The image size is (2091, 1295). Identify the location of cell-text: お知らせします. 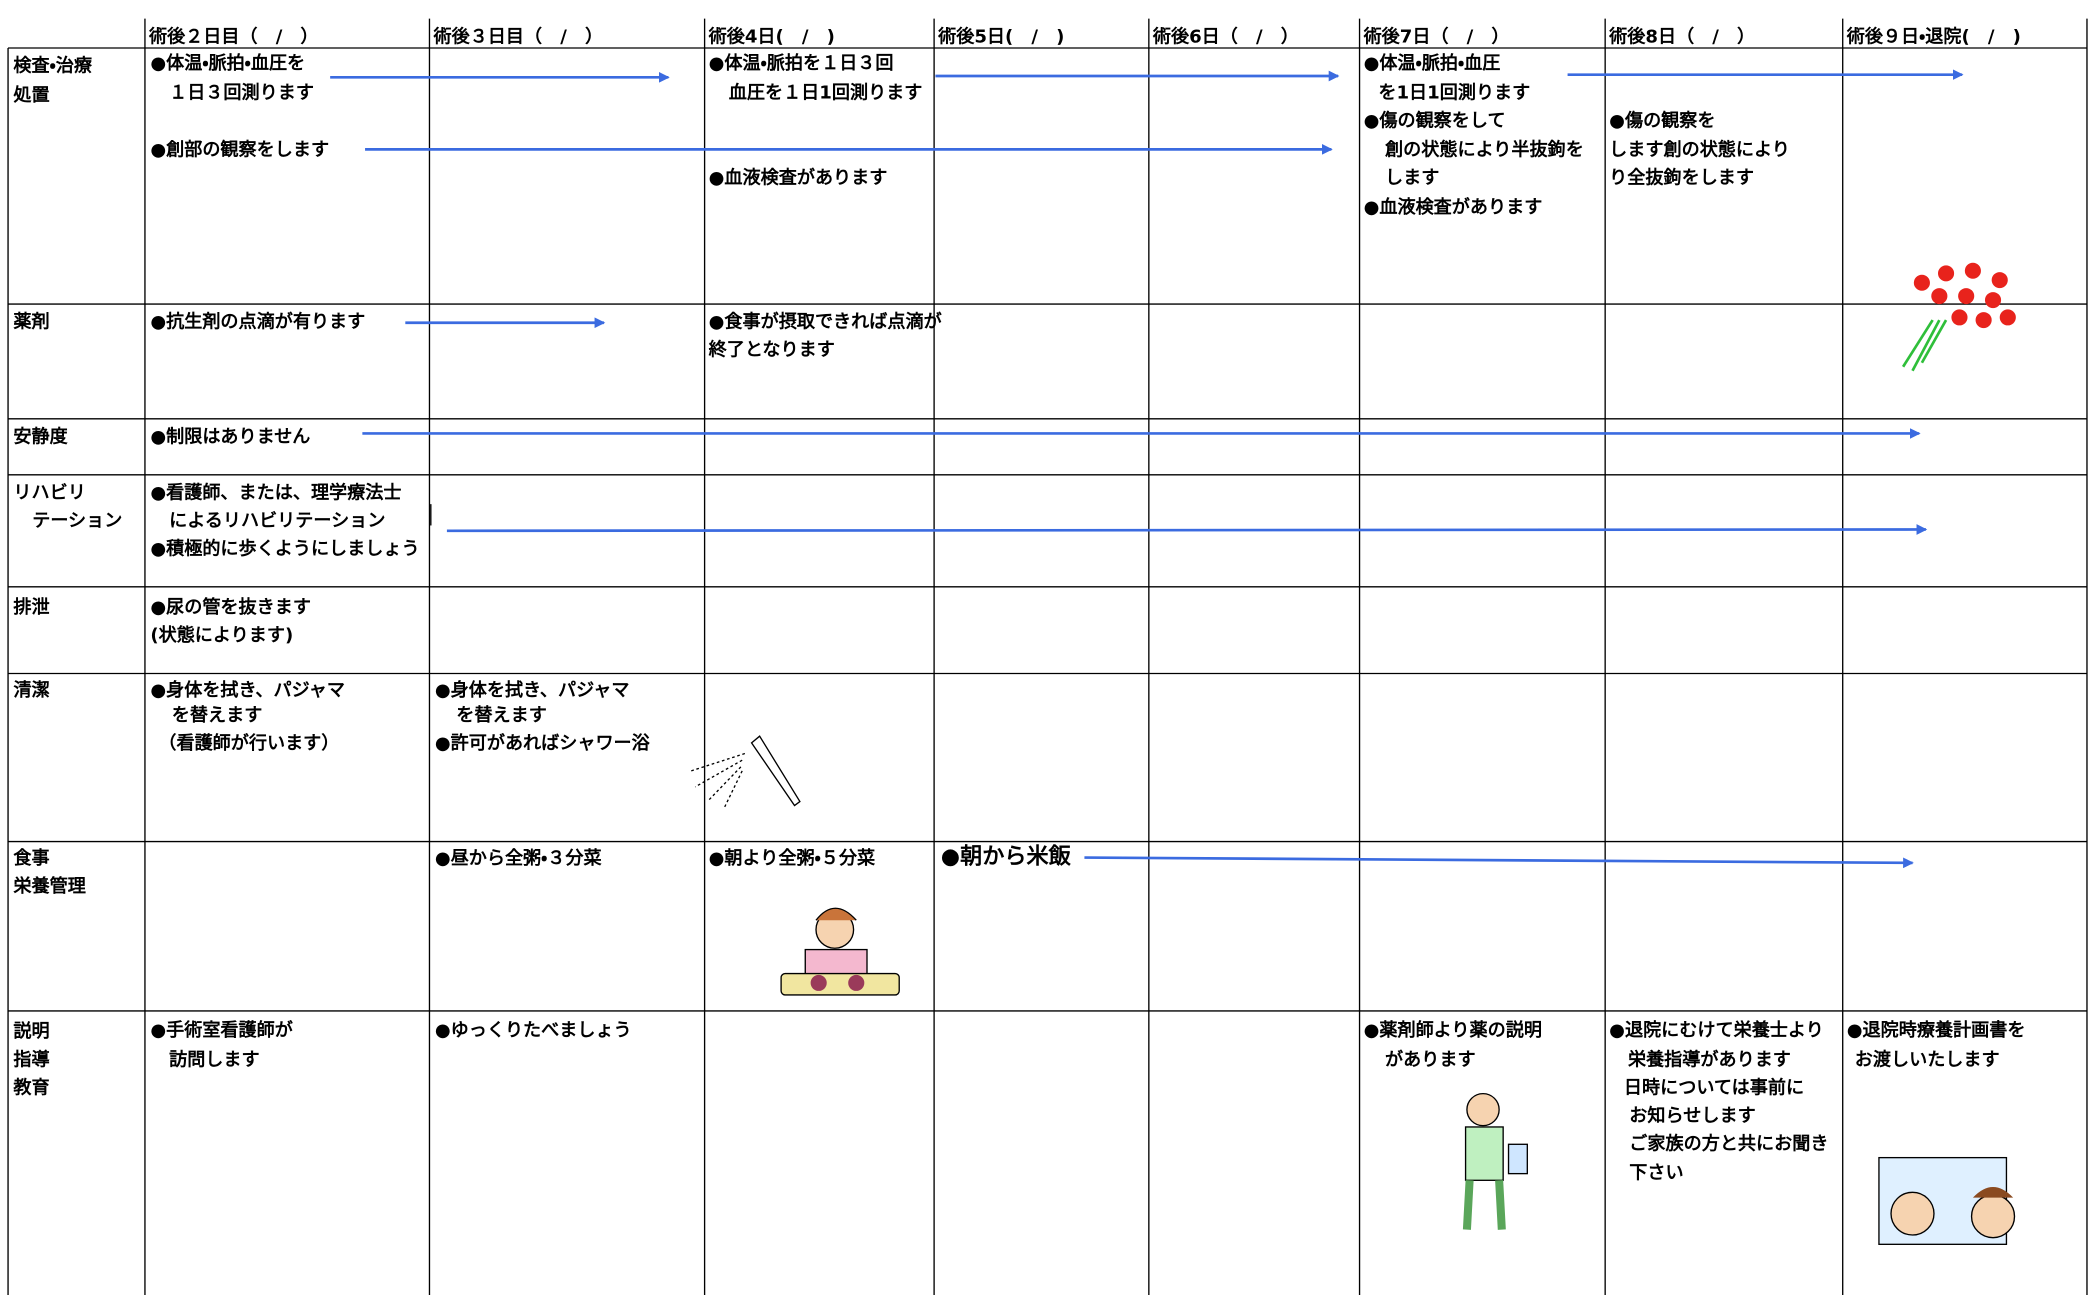
(1692, 1115).